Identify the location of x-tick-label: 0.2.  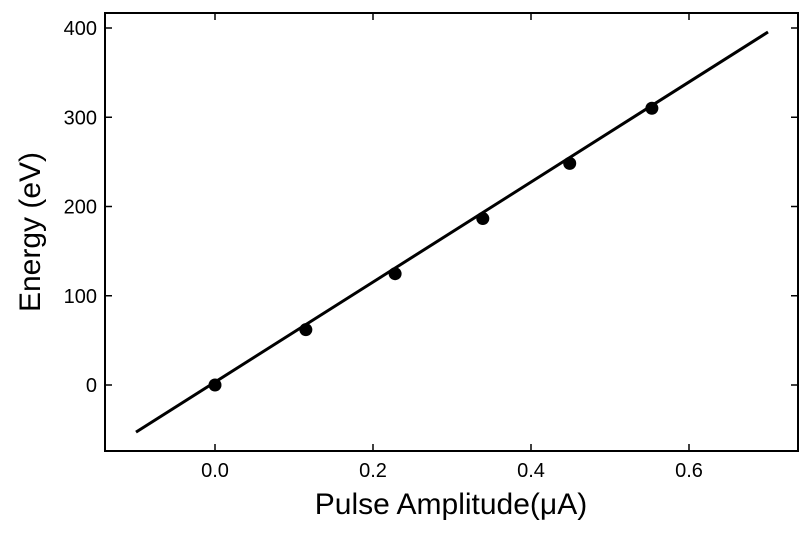
(373, 471).